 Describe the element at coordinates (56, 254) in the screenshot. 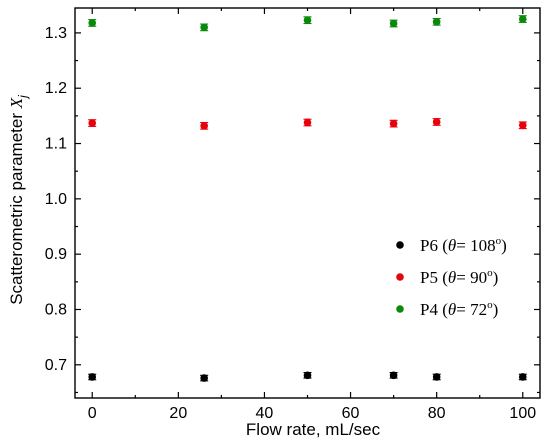

I see `y-tick-label: 0.9` at that location.